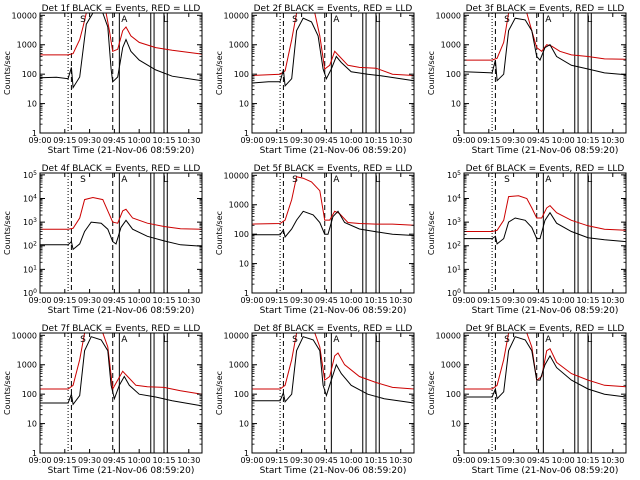 Image resolution: width=640 pixels, height=480 pixels. What do you see at coordinates (30, 175) in the screenshot?
I see `y-tick-label: 10⁵` at bounding box center [30, 175].